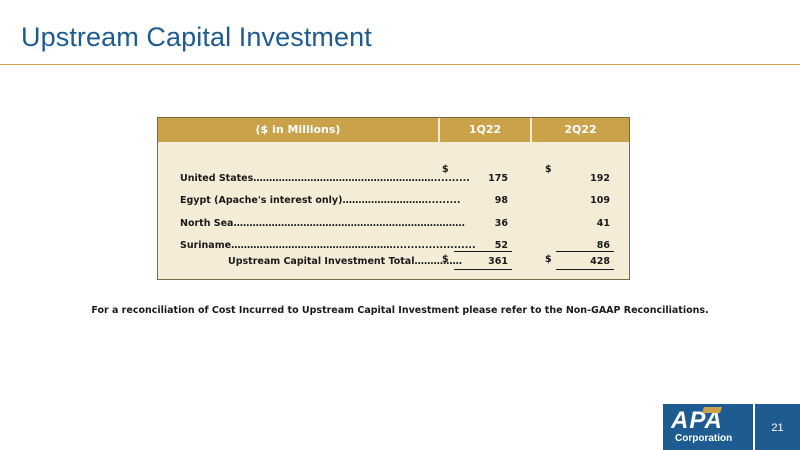  I want to click on table-row: North Sea………………………………………………………………. 36 41, so click(393, 224).